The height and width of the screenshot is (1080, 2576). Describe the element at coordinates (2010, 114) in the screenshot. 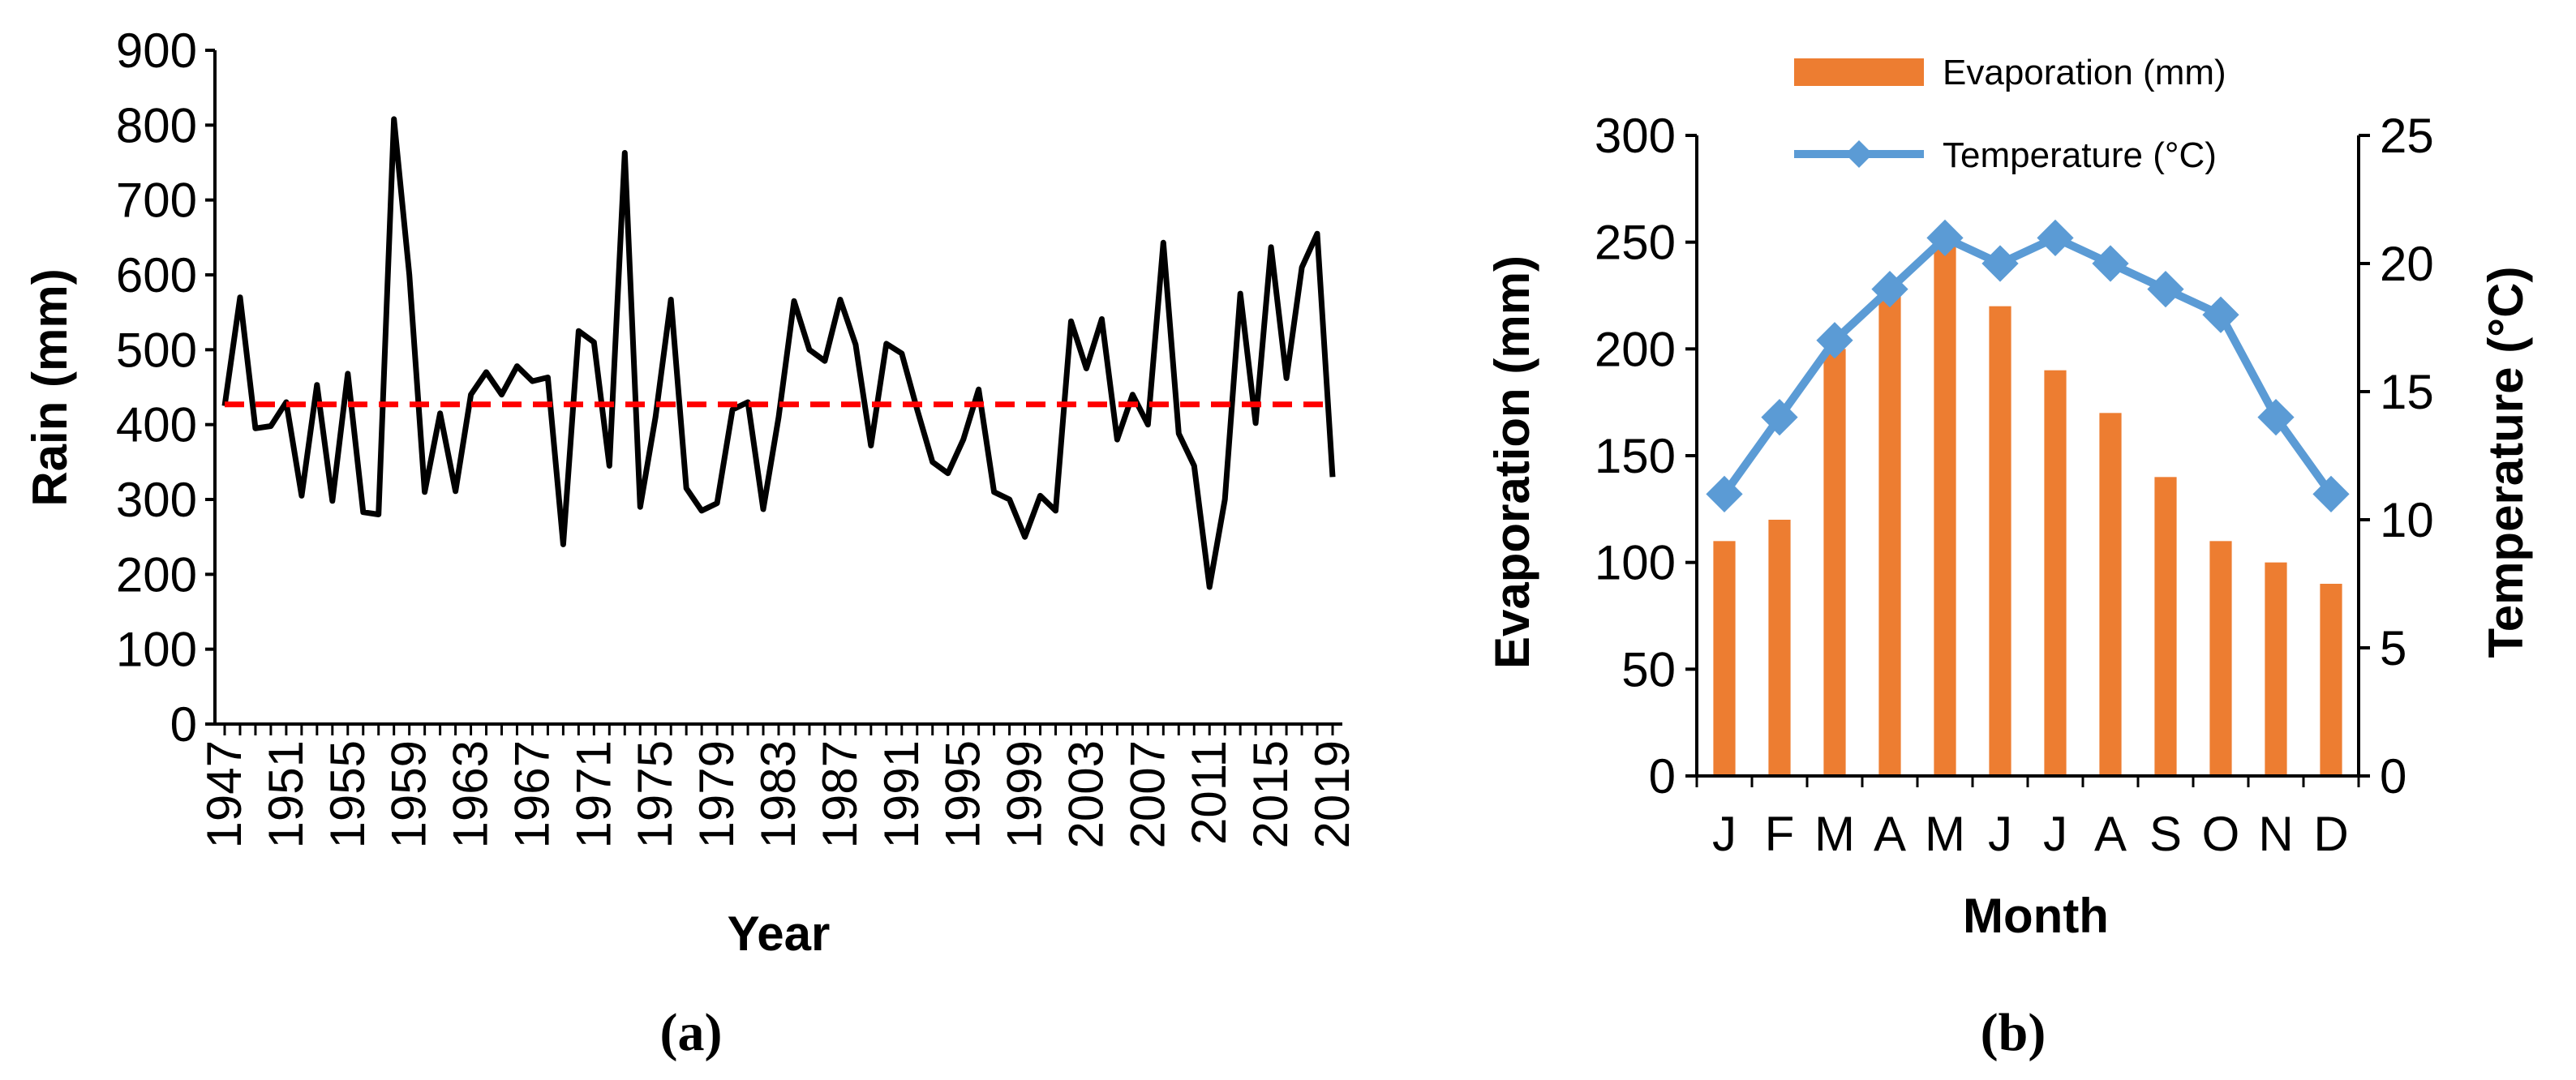

I see `legend: Evaporation (mm) Temperature (°C)` at that location.